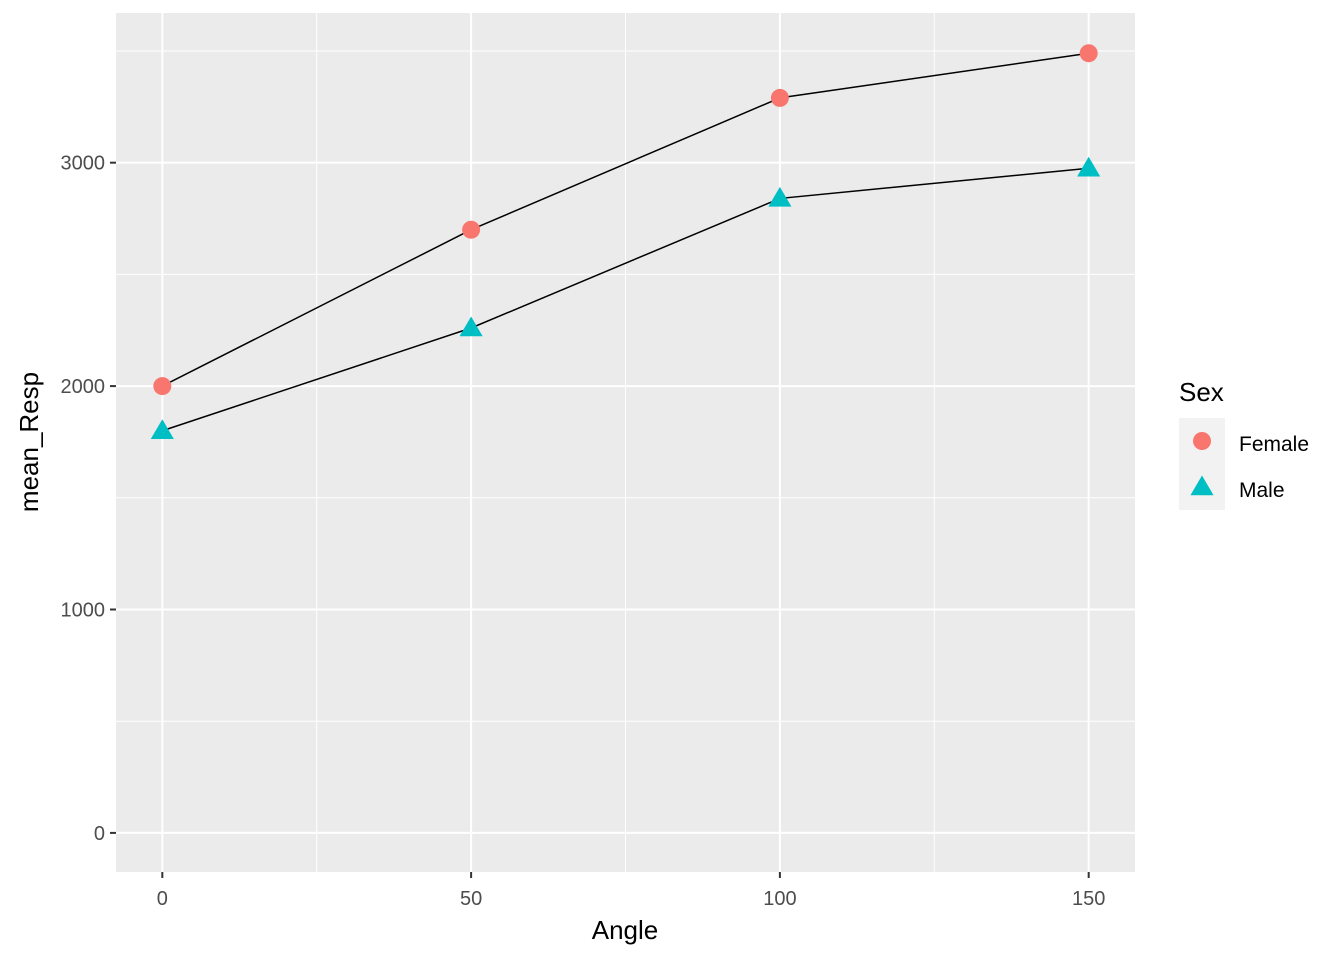 Image resolution: width=1344 pixels, height=960 pixels. Describe the element at coordinates (29, 442) in the screenshot. I see `y-axis-title: mean_Resp` at that location.